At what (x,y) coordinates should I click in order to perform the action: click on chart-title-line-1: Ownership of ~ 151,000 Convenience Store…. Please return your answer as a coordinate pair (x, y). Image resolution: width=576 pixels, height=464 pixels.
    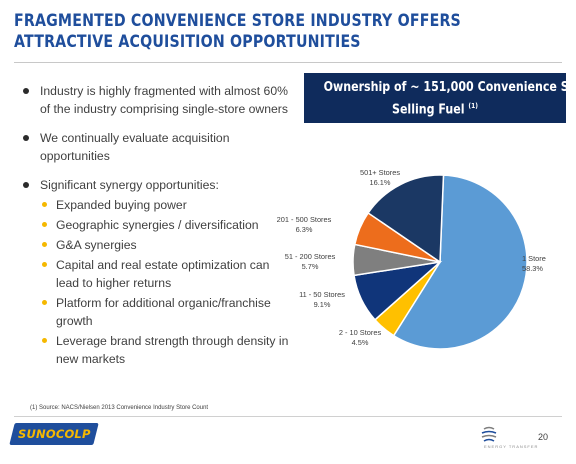
    Looking at the image, I should click on (449, 87).